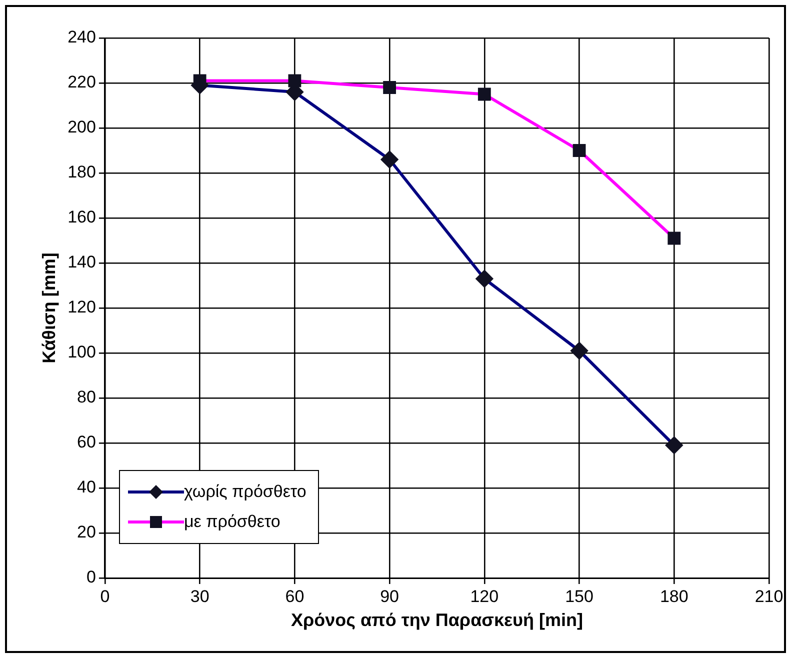 The height and width of the screenshot is (660, 793). What do you see at coordinates (674, 596) in the screenshot?
I see `x-tick-label: 180` at bounding box center [674, 596].